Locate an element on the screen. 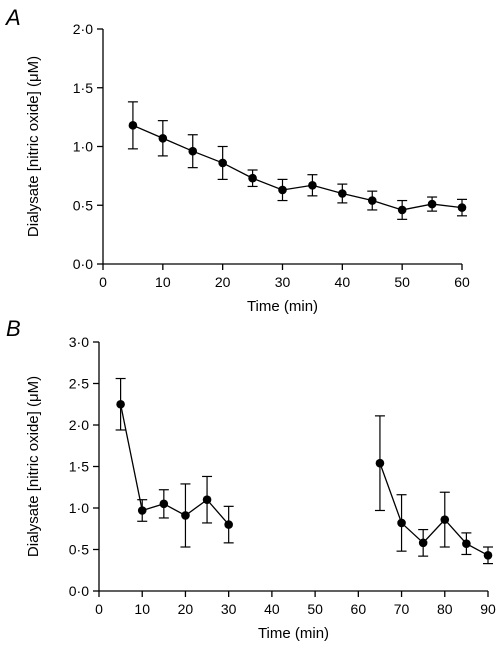  panel-label: B is located at coordinates (13, 328).